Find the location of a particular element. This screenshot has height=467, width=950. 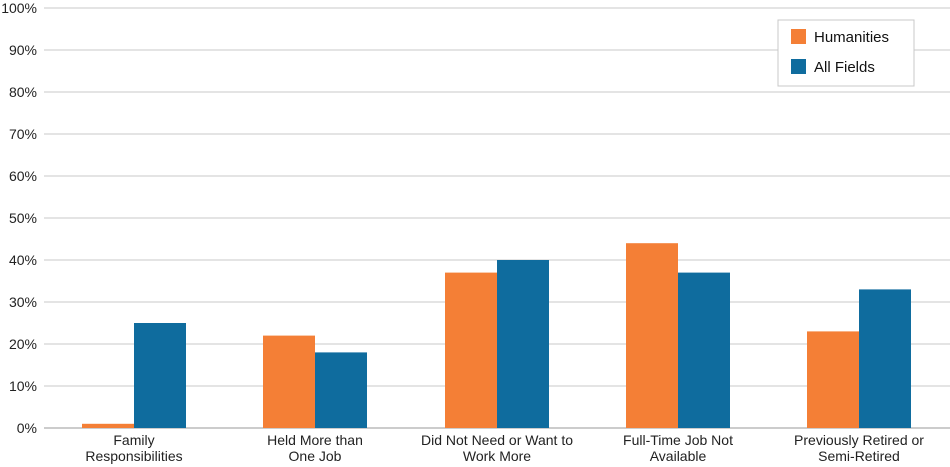

y-tick-label: 50% is located at coordinates (23, 218).